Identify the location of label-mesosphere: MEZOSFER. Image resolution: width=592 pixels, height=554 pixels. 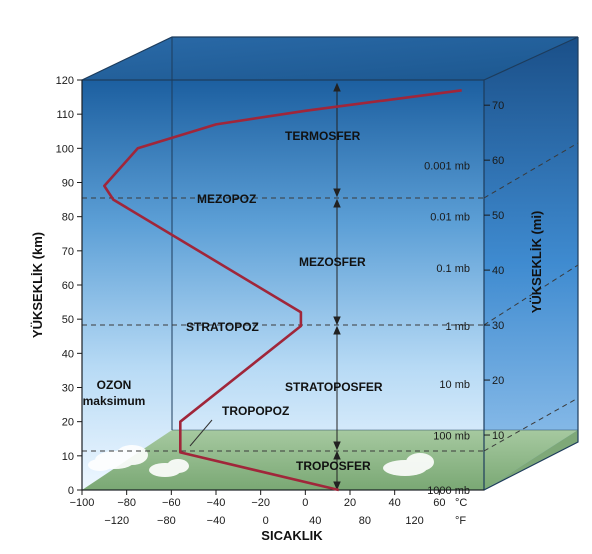
(332, 262).